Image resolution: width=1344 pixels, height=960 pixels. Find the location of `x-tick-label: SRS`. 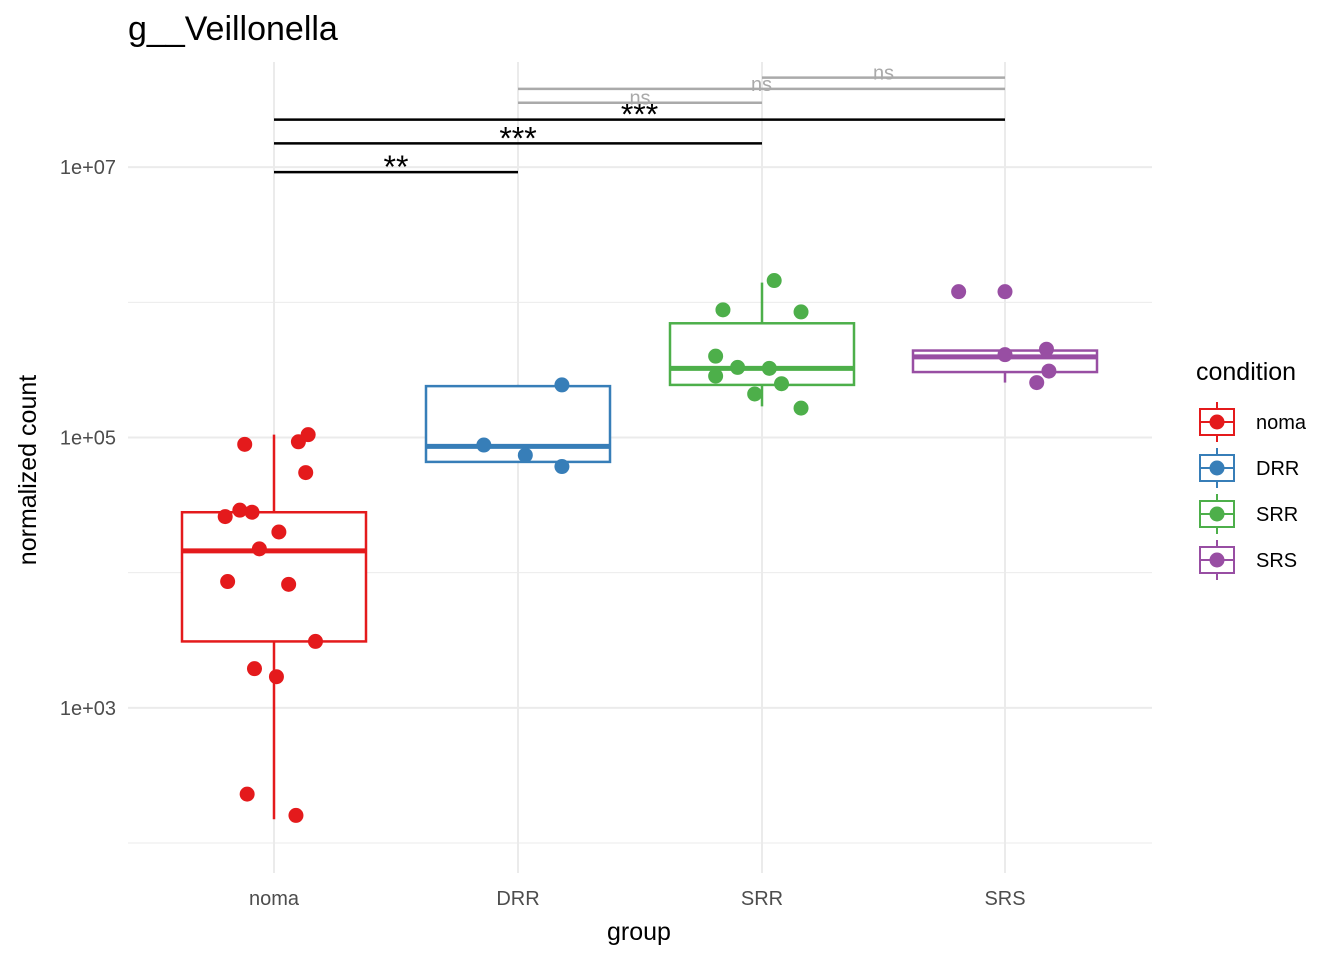

x-tick-label: SRS is located at coordinates (1004, 899).